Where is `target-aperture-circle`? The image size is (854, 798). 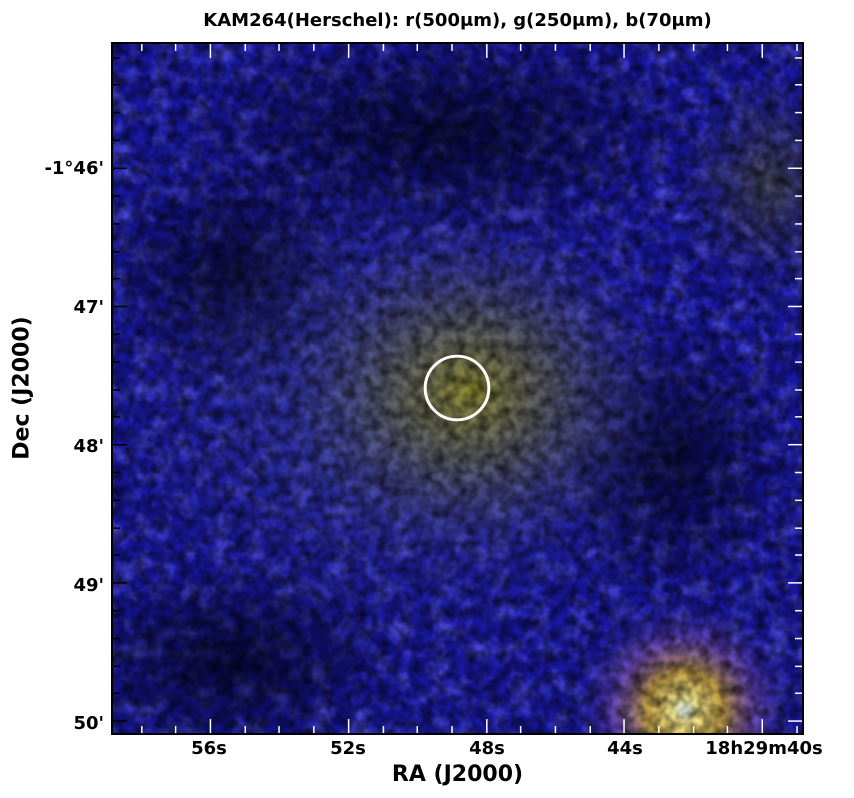
target-aperture-circle is located at coordinates (457, 388).